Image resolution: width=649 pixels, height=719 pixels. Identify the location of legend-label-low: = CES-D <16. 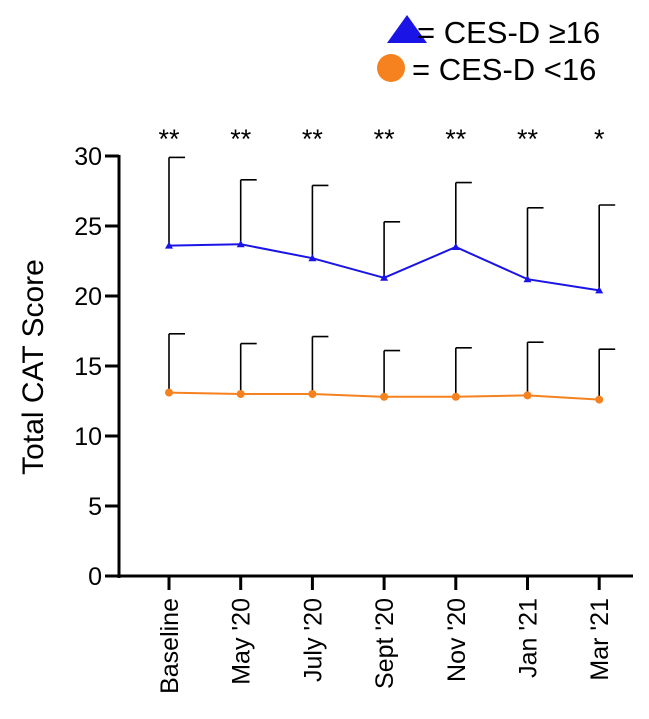
(504, 69).